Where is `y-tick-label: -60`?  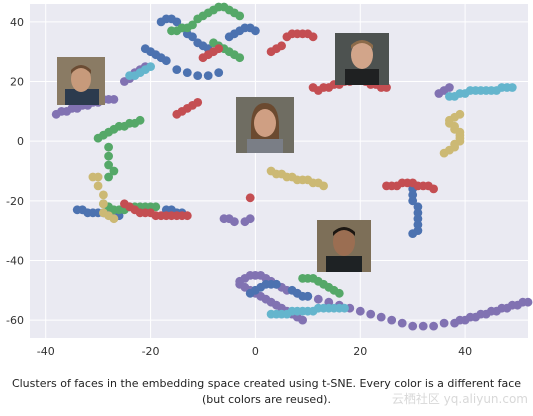
y-tick-label: -60 is located at coordinates (15, 320).